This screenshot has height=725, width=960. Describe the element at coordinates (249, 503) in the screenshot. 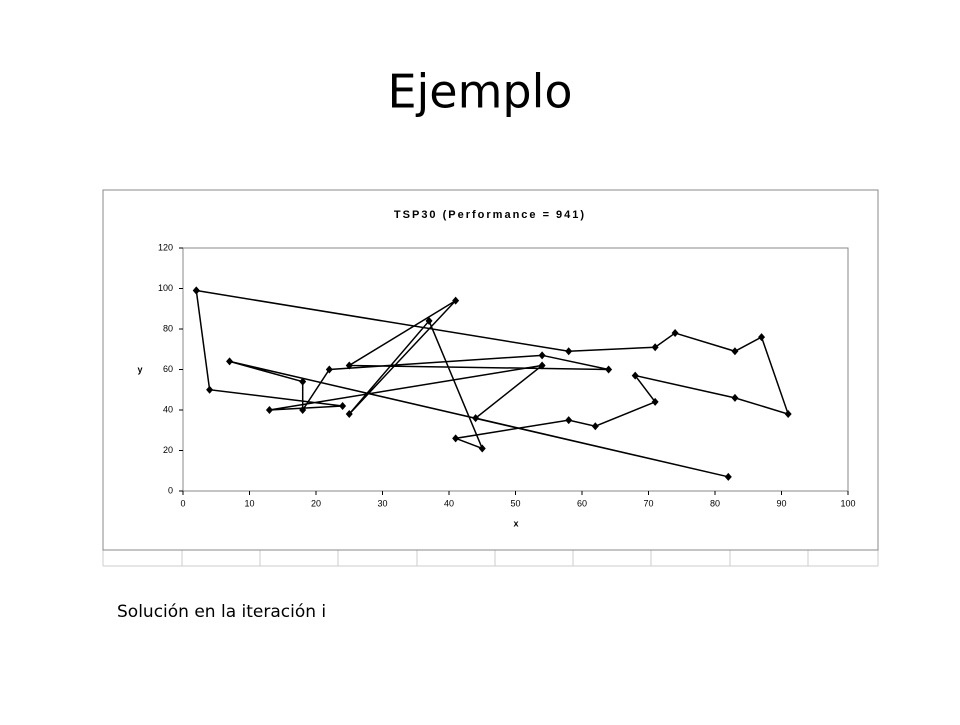

I see `x-tick-label: 10` at that location.